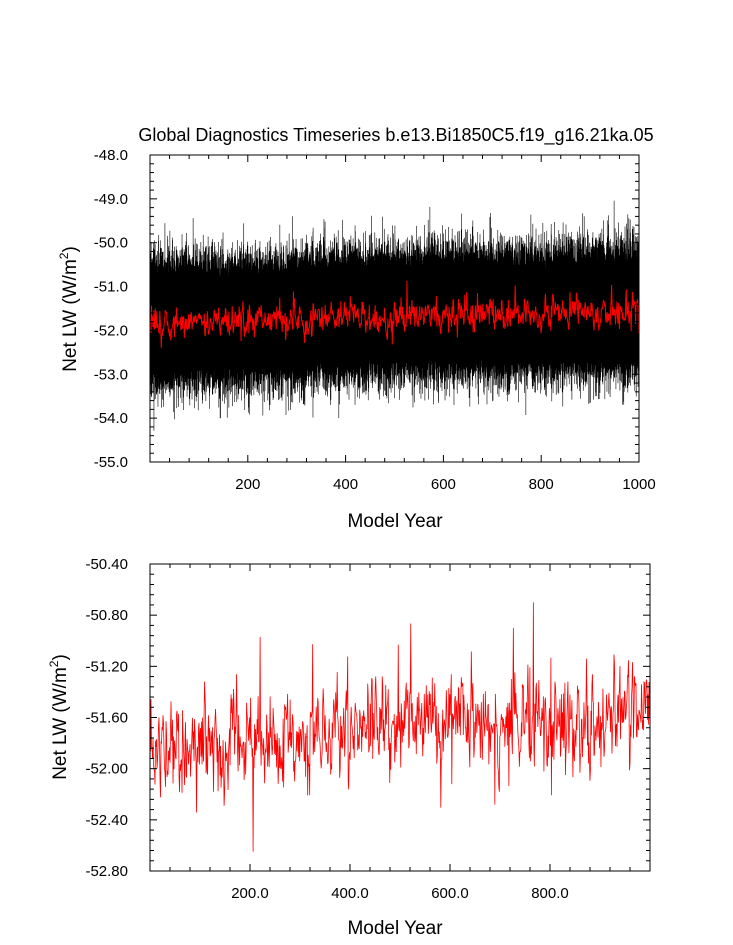  I want to click on bottom-x-axis-label: Model Year, so click(395, 928).